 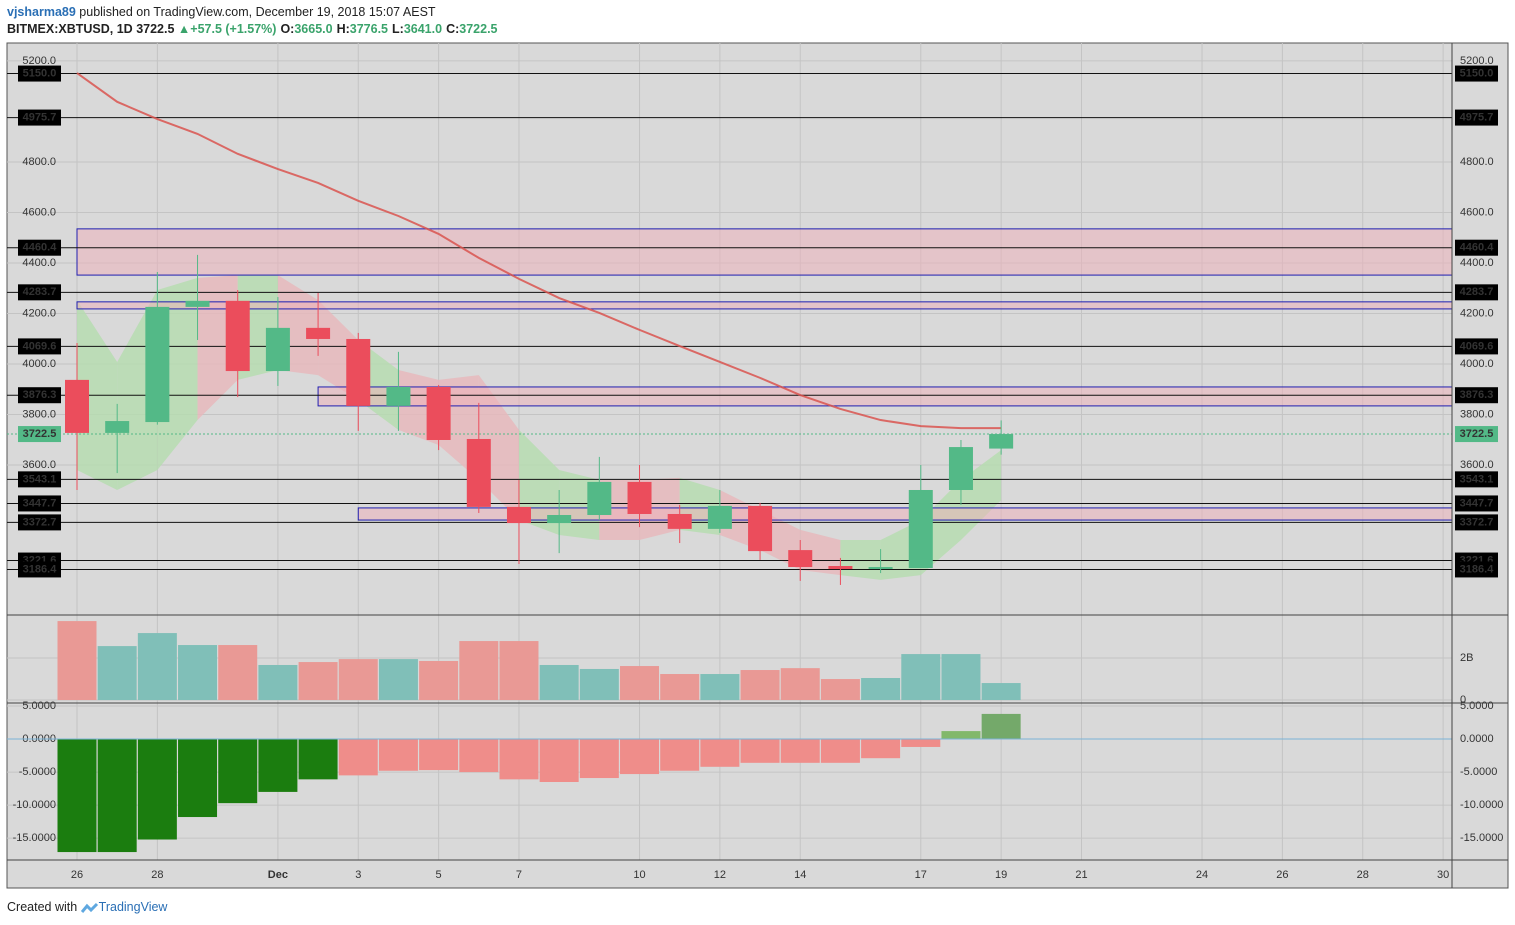 What do you see at coordinates (1477, 162) in the screenshot?
I see `y-tick-label: 4800.0` at bounding box center [1477, 162].